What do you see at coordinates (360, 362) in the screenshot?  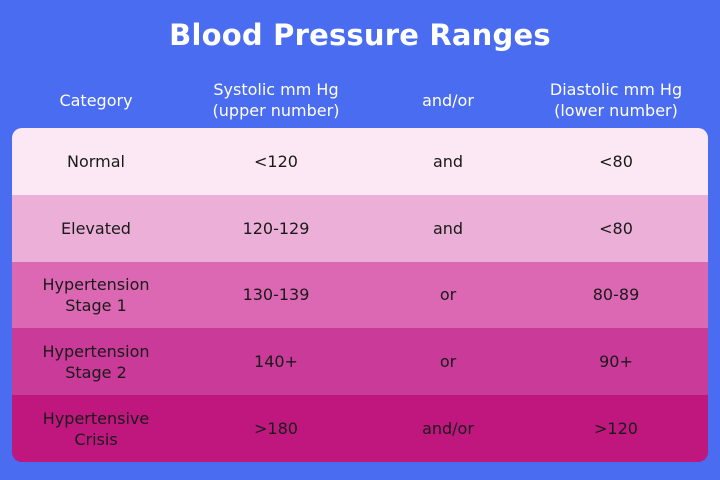 I see `table-row-stage2: Hypertension Stage 2 140+ or 90+` at bounding box center [360, 362].